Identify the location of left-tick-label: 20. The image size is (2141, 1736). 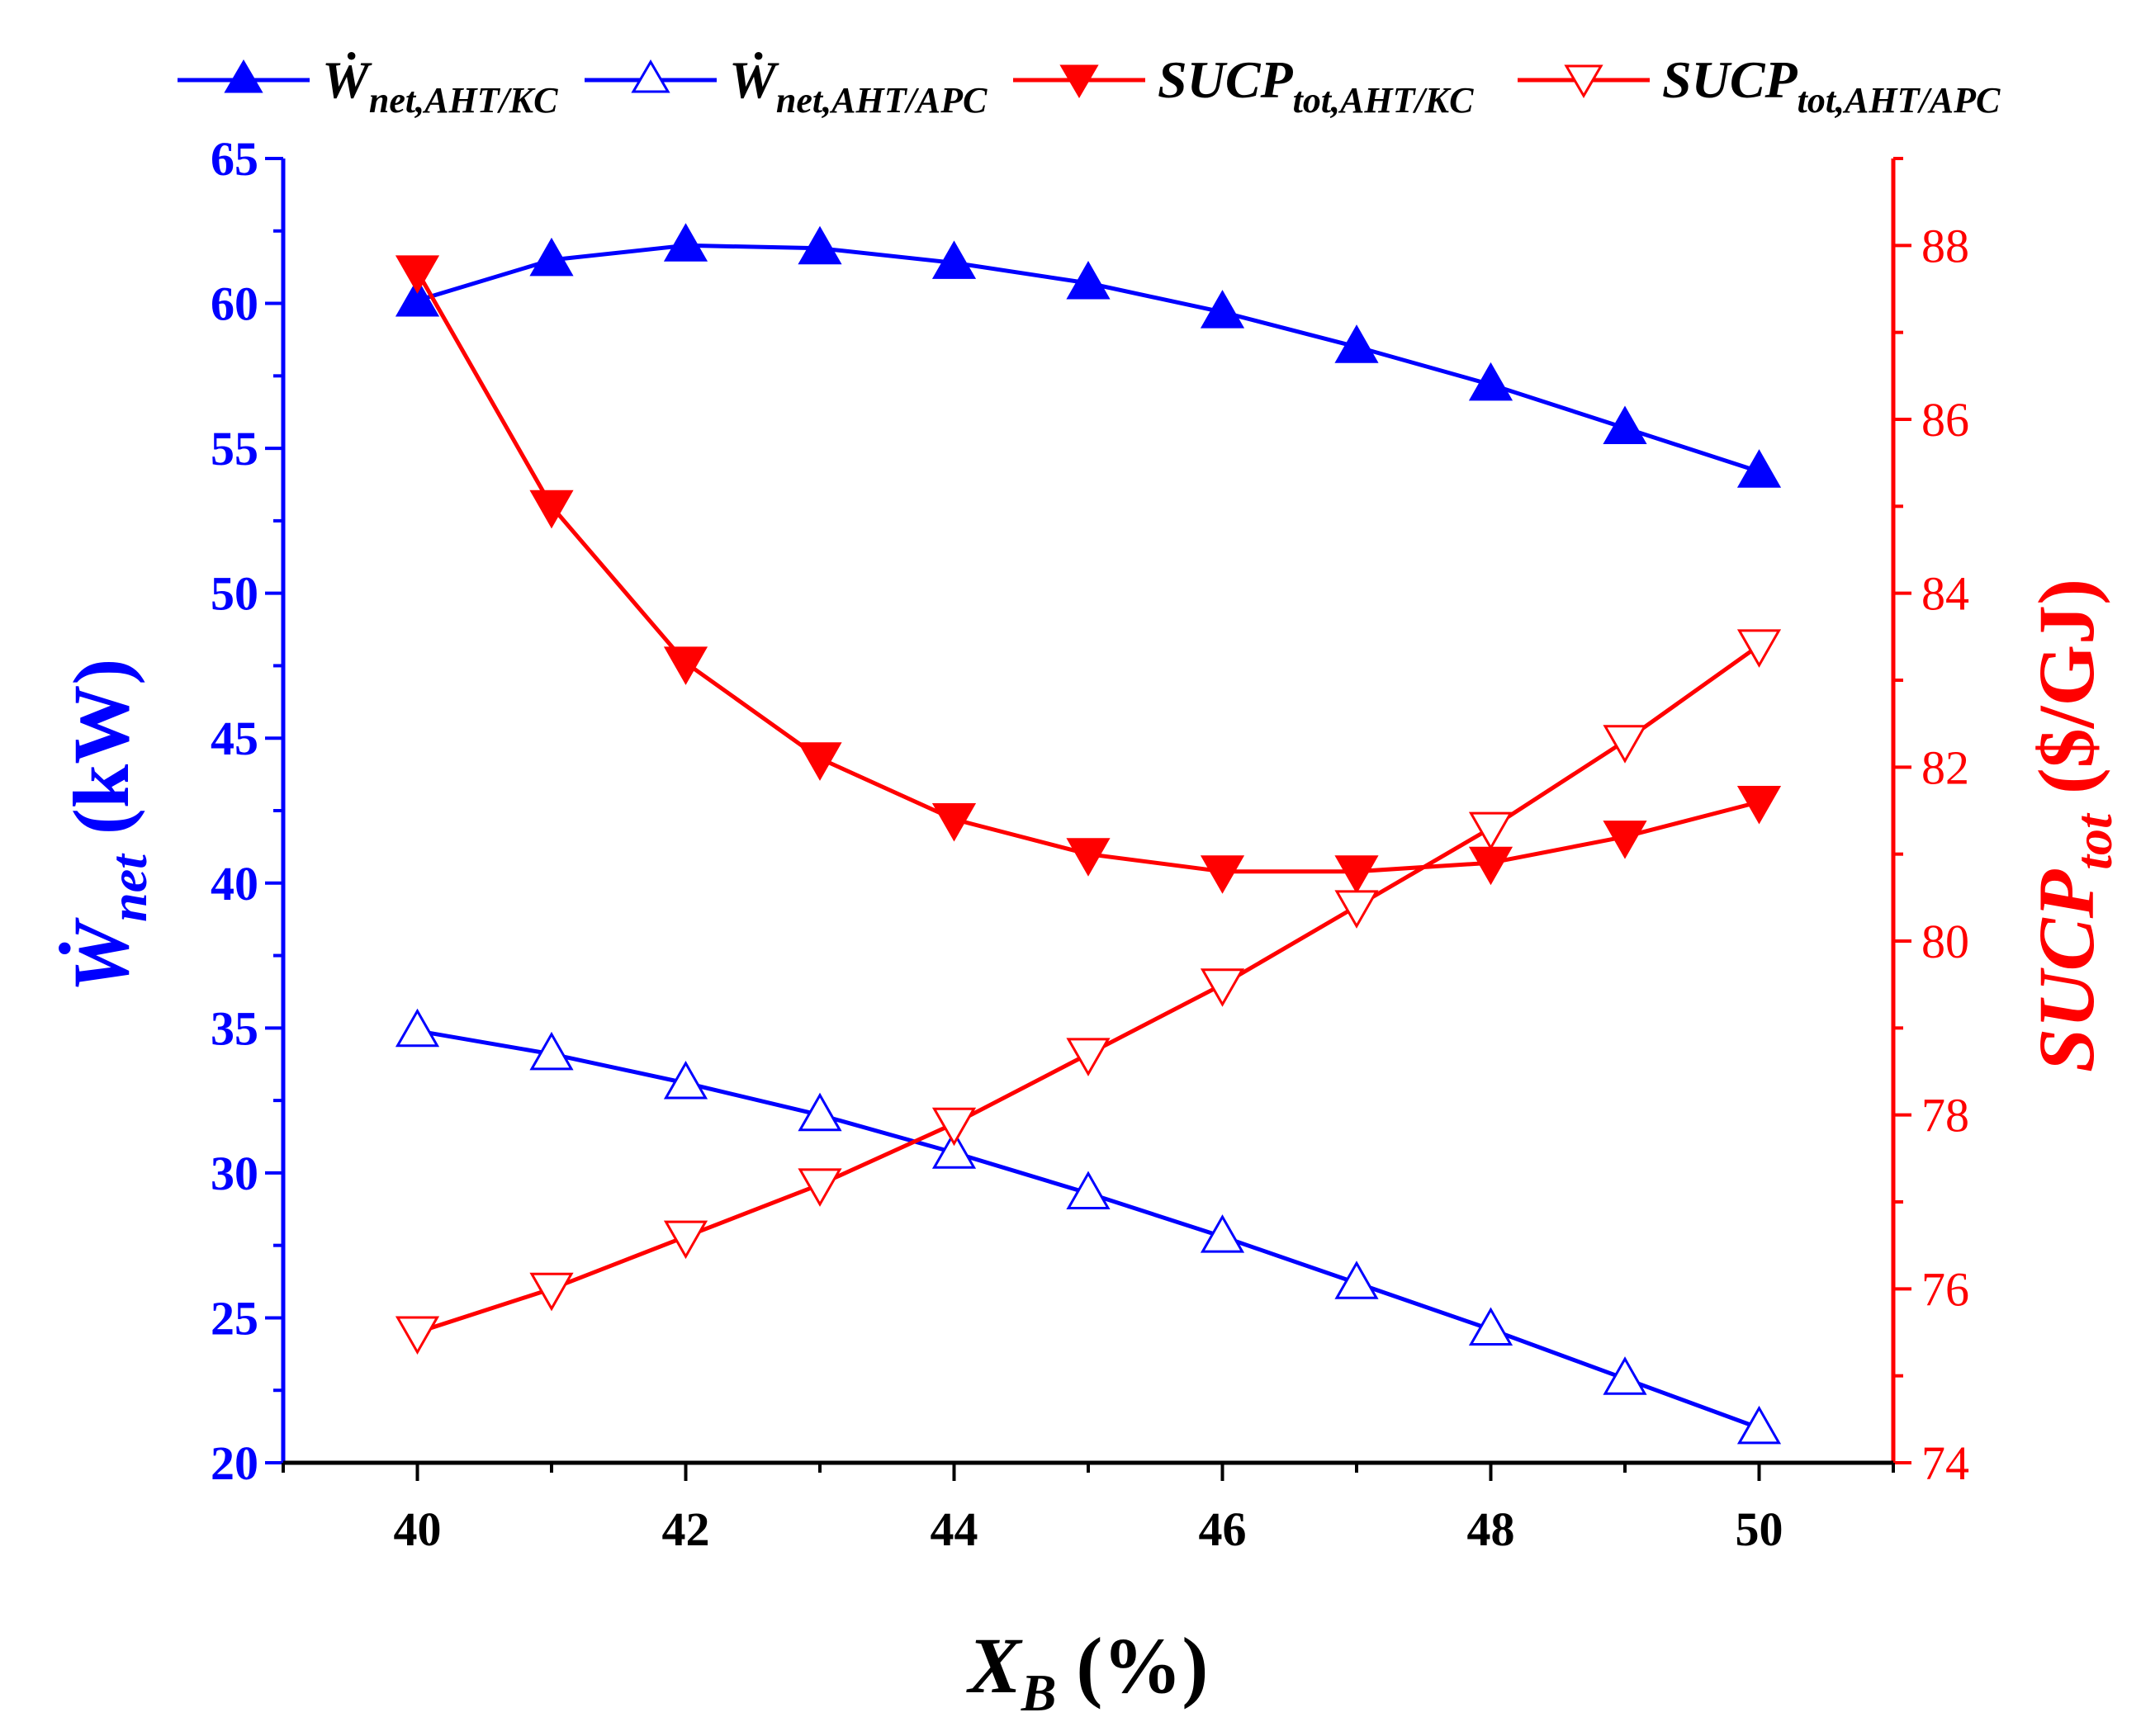
(235, 1463).